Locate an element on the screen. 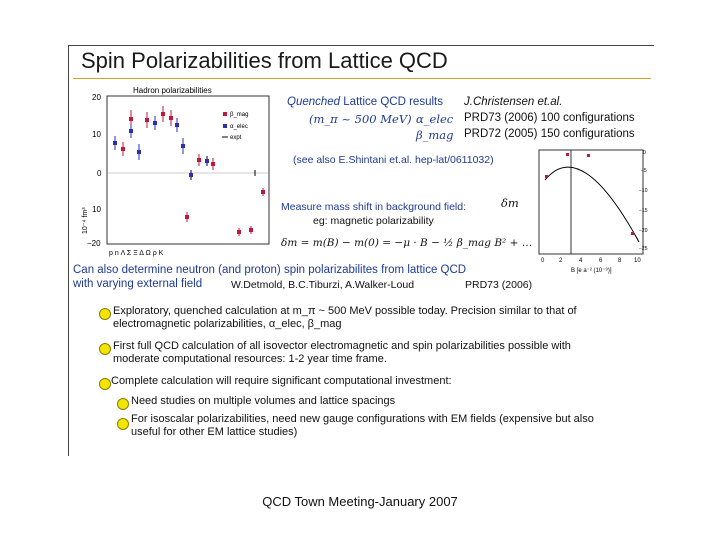  right-xtick: 4 is located at coordinates (581, 261).